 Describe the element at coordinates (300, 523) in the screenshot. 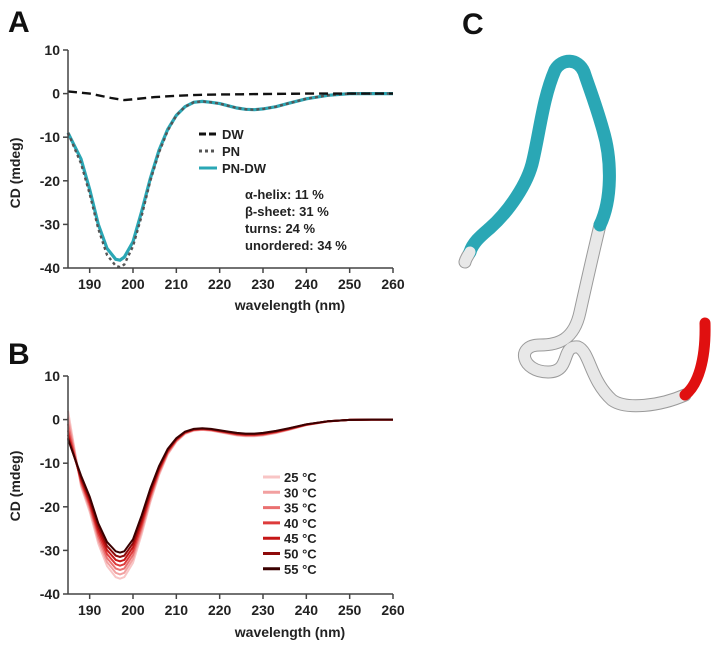

I see `legend-label: 40 °C` at that location.